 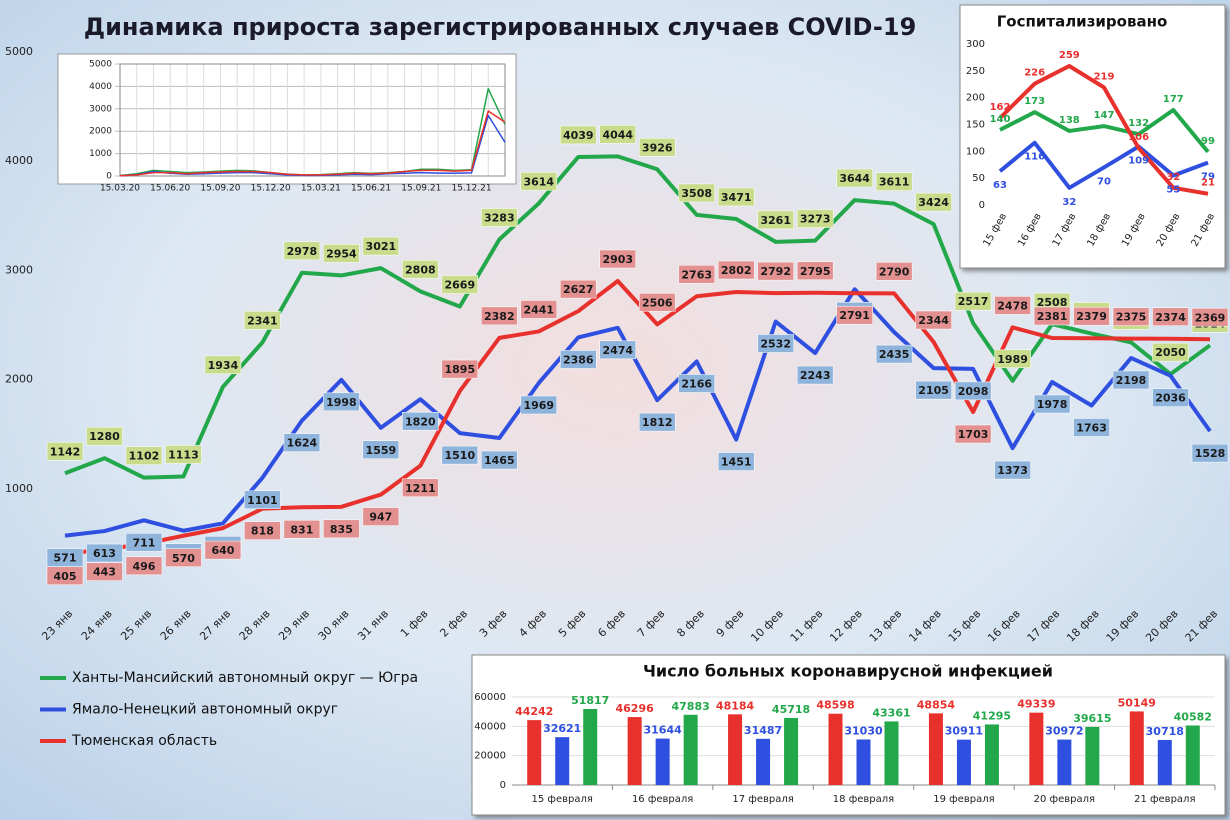 I want to click on data-label: 3021, so click(x=381, y=246).